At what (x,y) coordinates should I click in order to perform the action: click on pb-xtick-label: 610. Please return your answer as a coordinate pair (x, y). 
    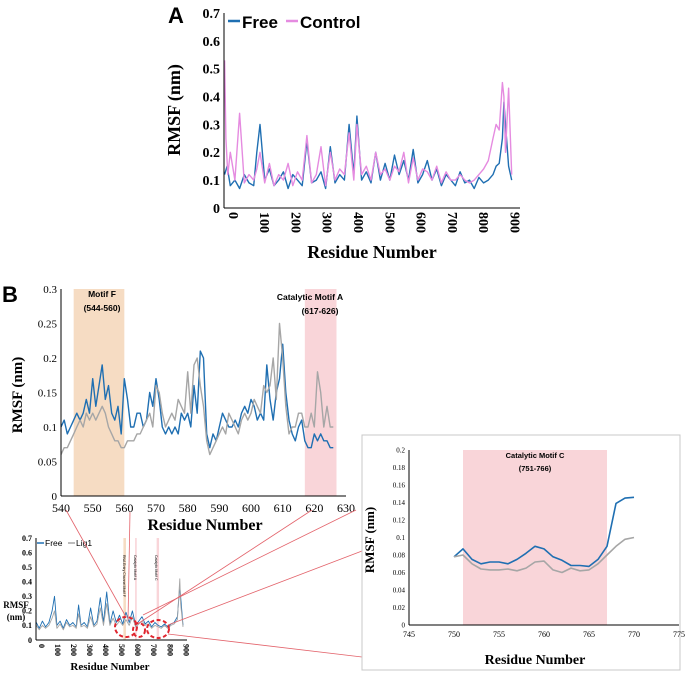
    Looking at the image, I should click on (283, 508).